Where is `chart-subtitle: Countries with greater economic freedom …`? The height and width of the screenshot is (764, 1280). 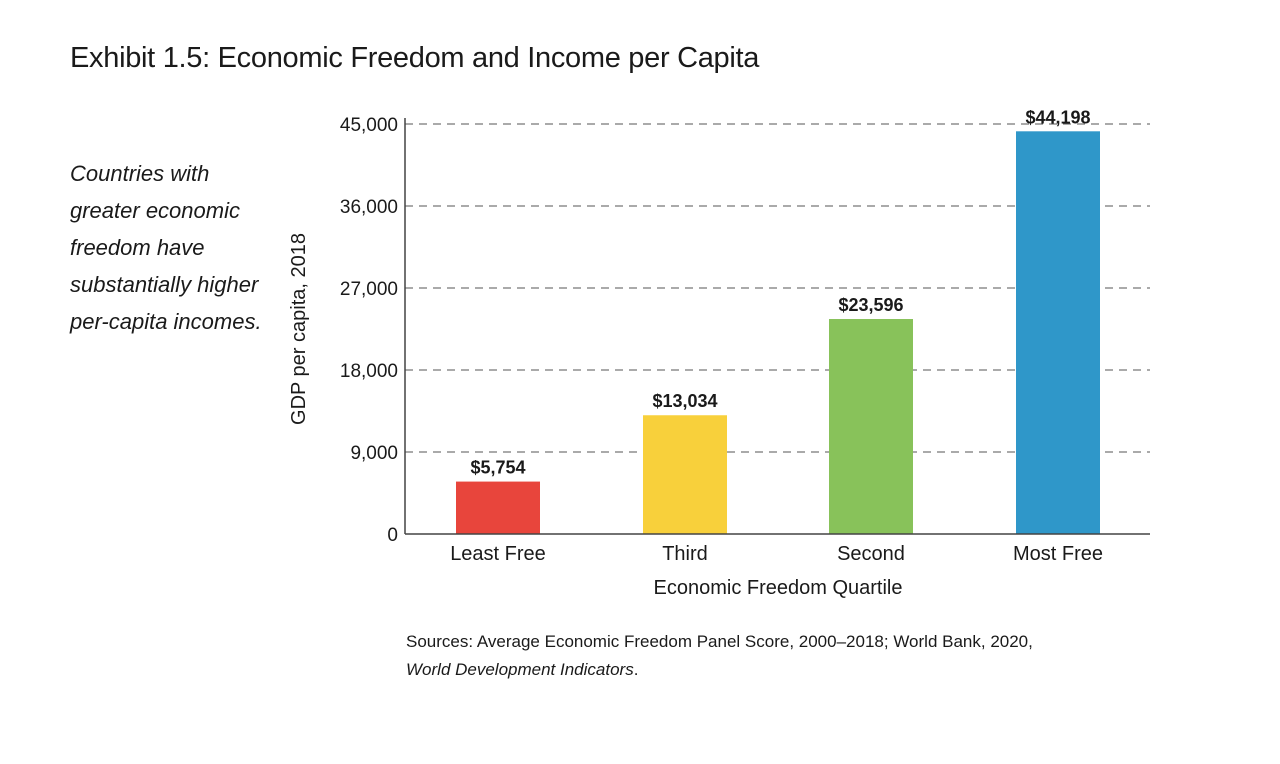 chart-subtitle: Countries with greater economic freedom … is located at coordinates (166, 247).